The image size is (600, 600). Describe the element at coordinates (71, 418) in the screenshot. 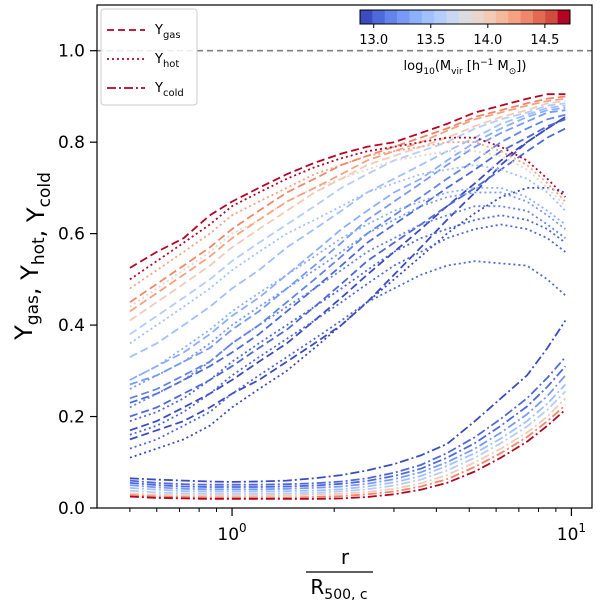

I see `y-tick-label: 0.2` at that location.